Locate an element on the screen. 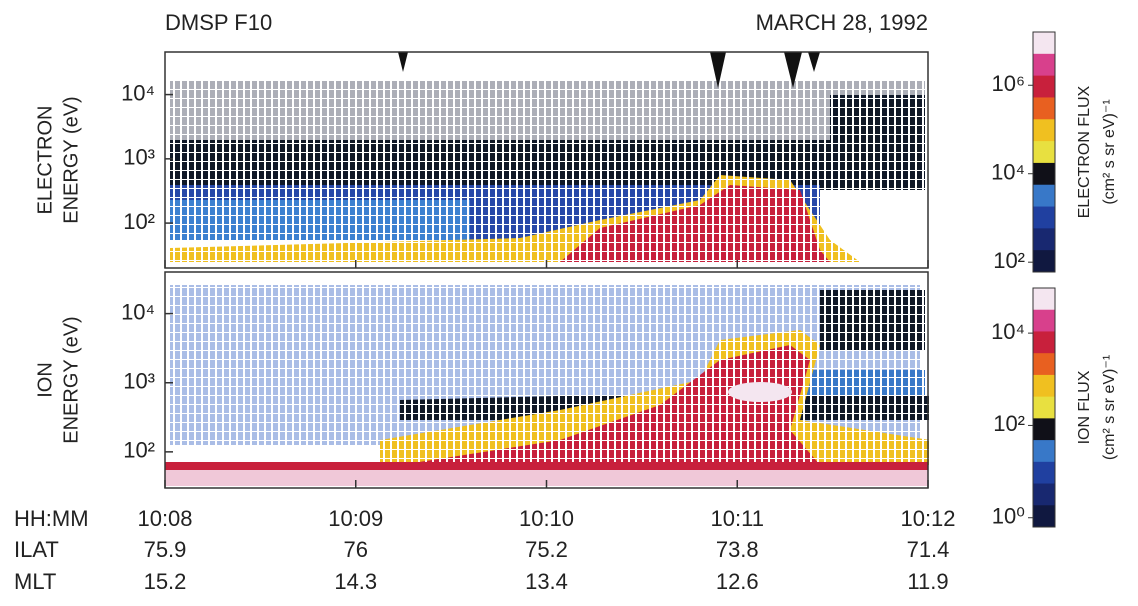 The height and width of the screenshot is (606, 1138). row-value: 13.4 is located at coordinates (546, 581).